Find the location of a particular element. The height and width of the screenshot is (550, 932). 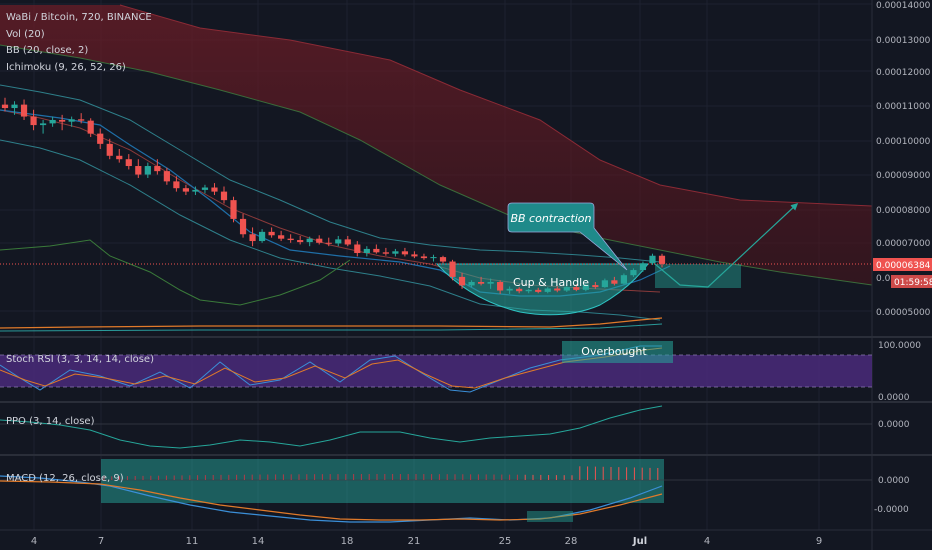

price-tick: 0.00005000 is located at coordinates (903, 313).